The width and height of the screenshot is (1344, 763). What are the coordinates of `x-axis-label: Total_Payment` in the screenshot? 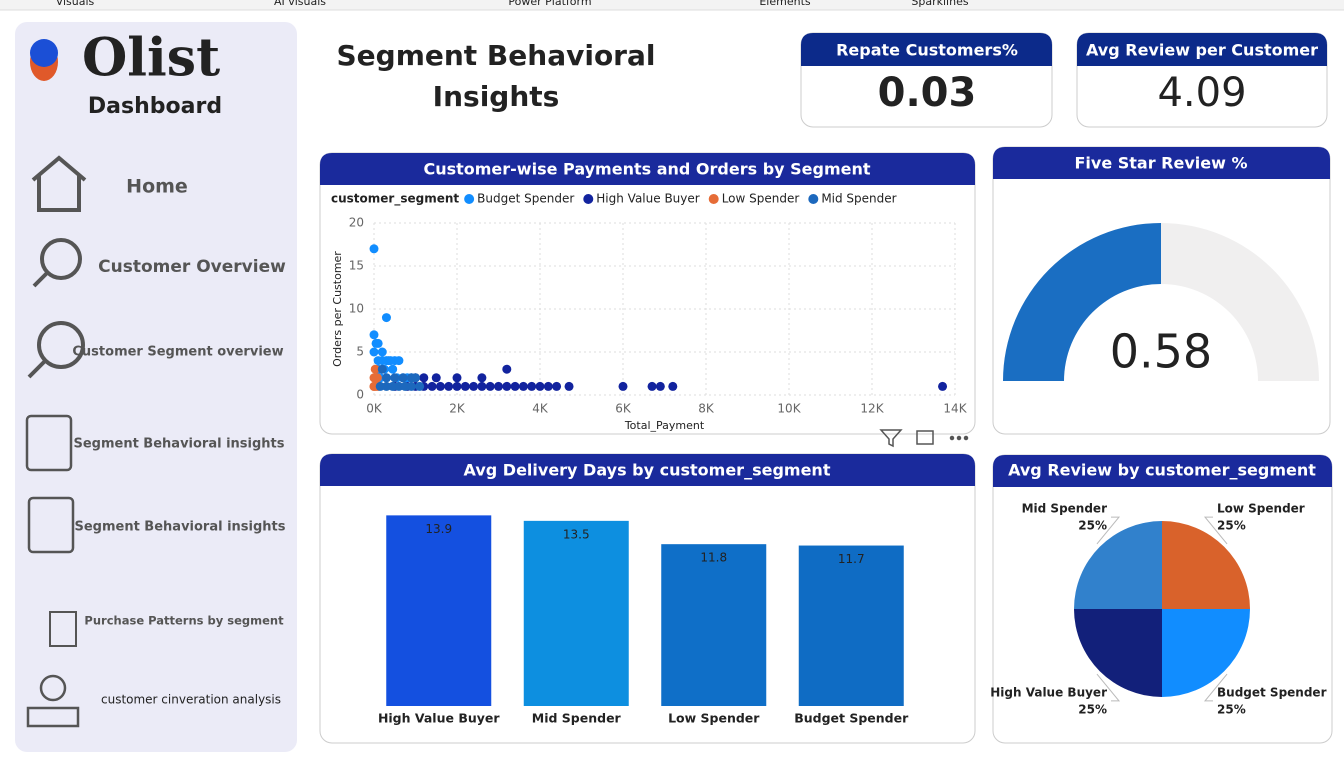 It's located at (664, 425).